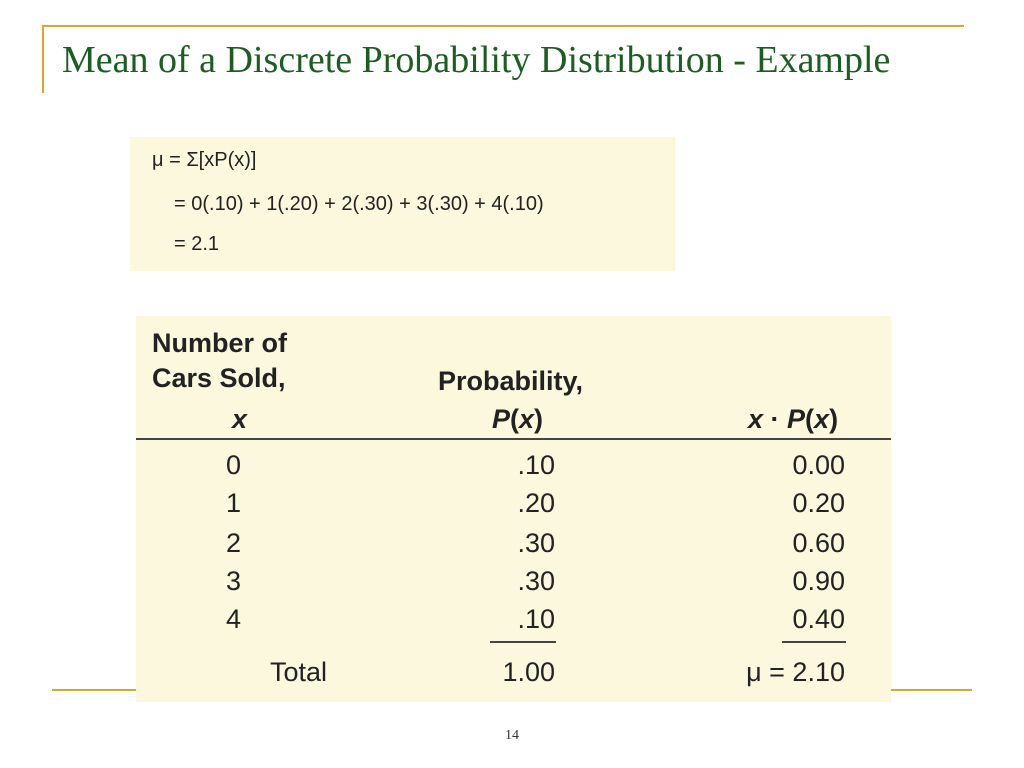 The image size is (1024, 768). I want to click on cell-x: 1, so click(234, 503).